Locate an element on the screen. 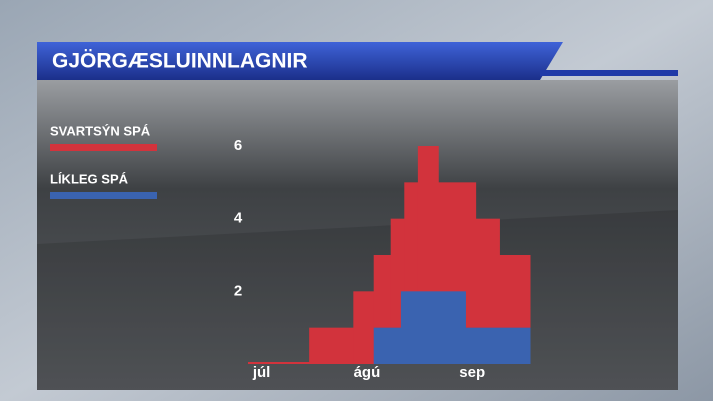  title-bar-line is located at coordinates (609, 73).